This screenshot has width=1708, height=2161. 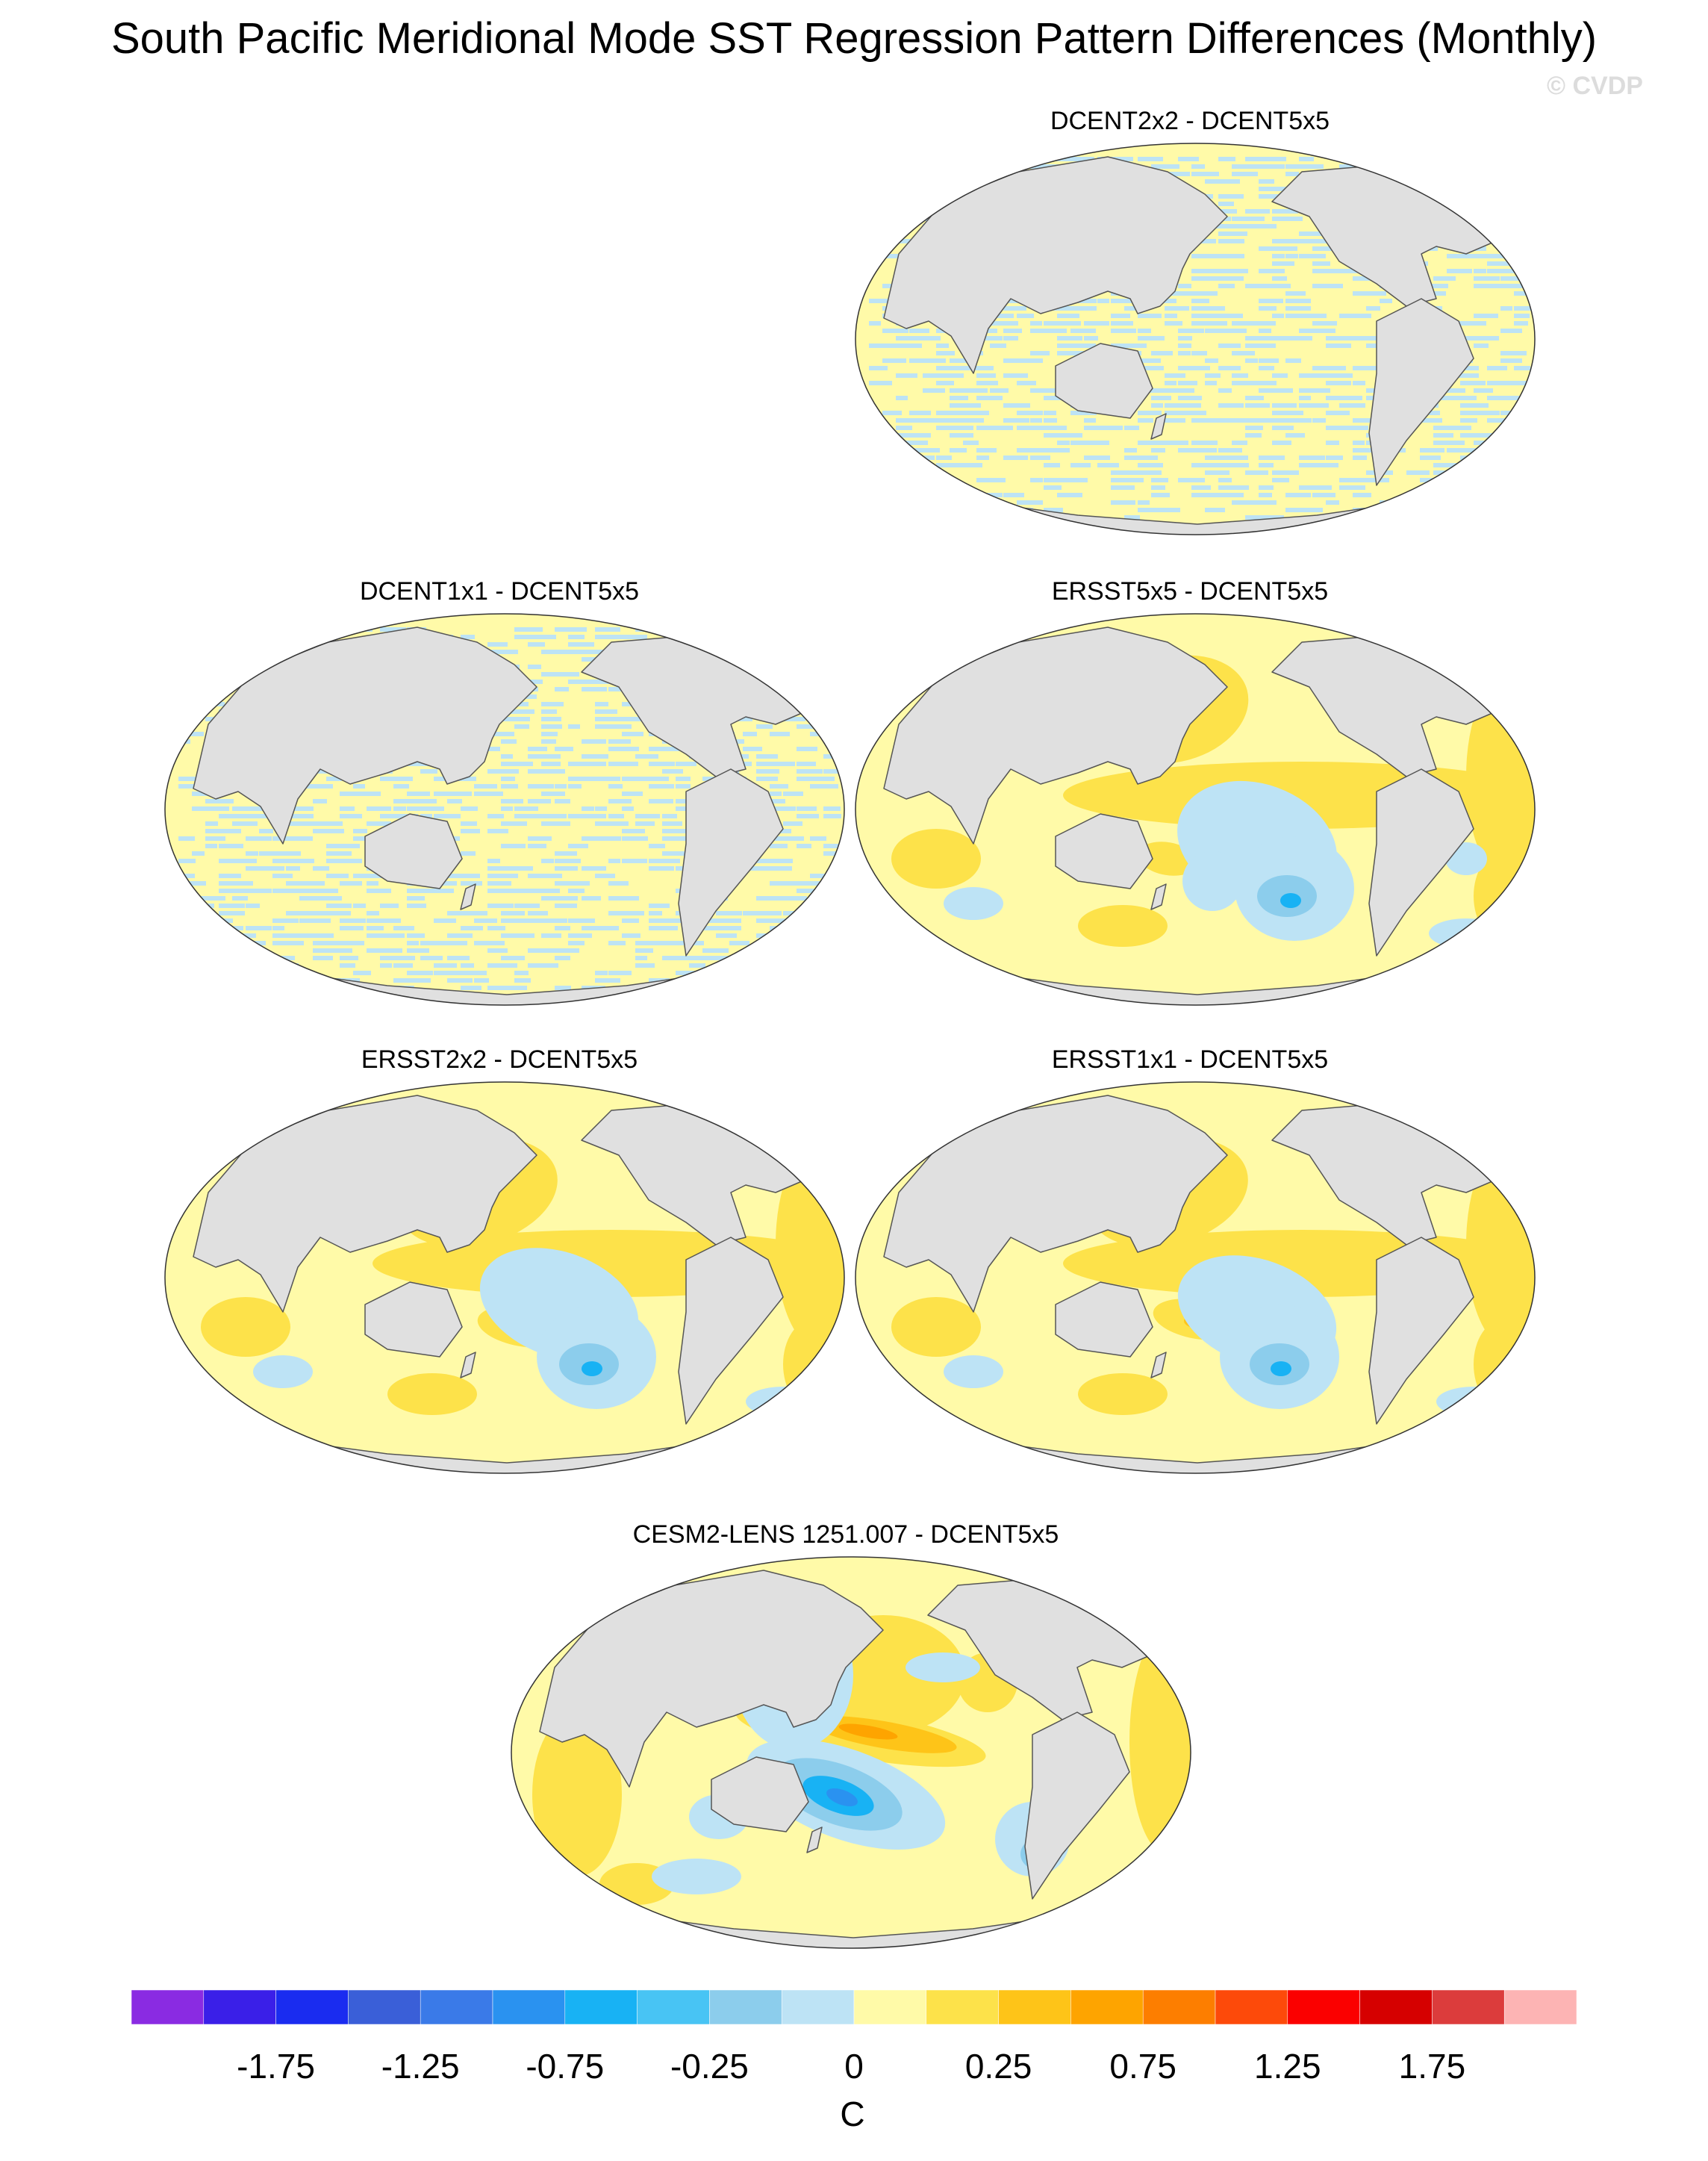 I want to click on panel-5-contour-region, so click(x=842, y=1798).